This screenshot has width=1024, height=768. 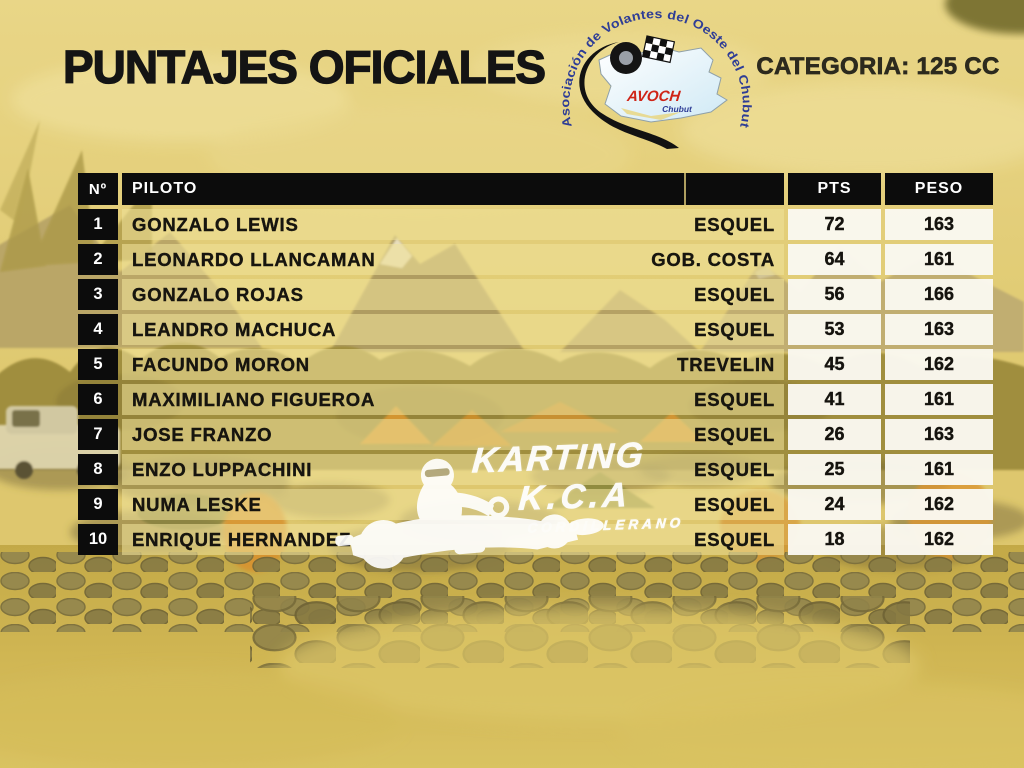 I want to click on pilot-name: JOSE FRANZO, so click(x=202, y=434).